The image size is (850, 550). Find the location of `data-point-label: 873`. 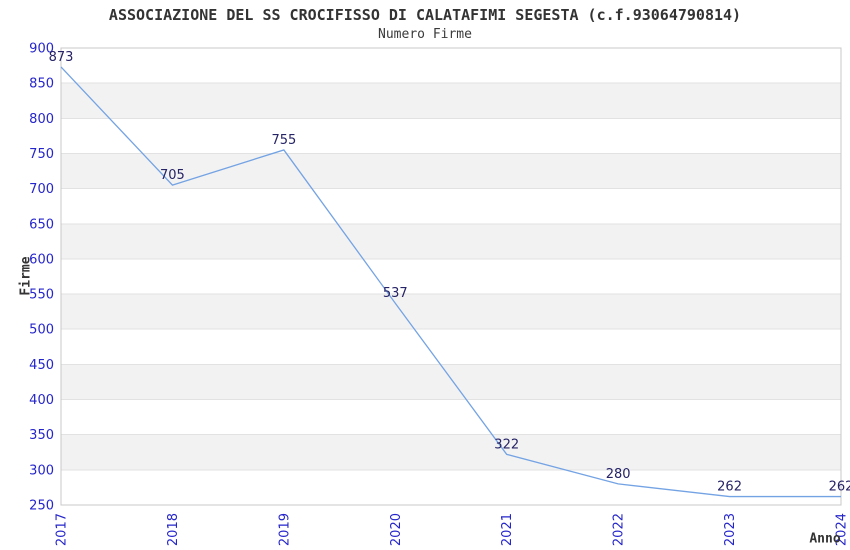

data-point-label: 873 is located at coordinates (61, 57).